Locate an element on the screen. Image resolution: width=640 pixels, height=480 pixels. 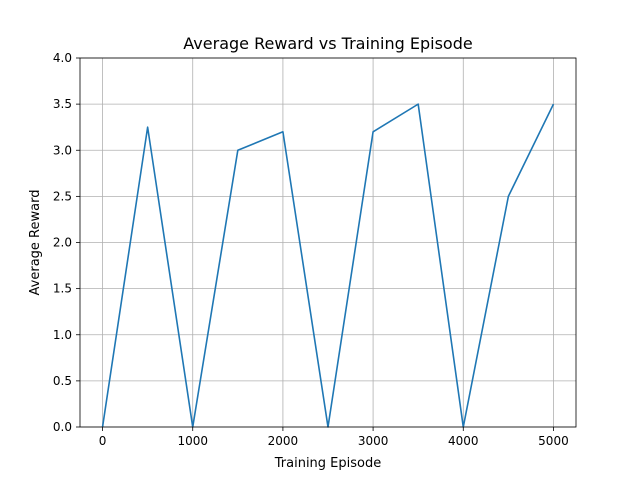
x-tick-label: 1000 is located at coordinates (192, 441).